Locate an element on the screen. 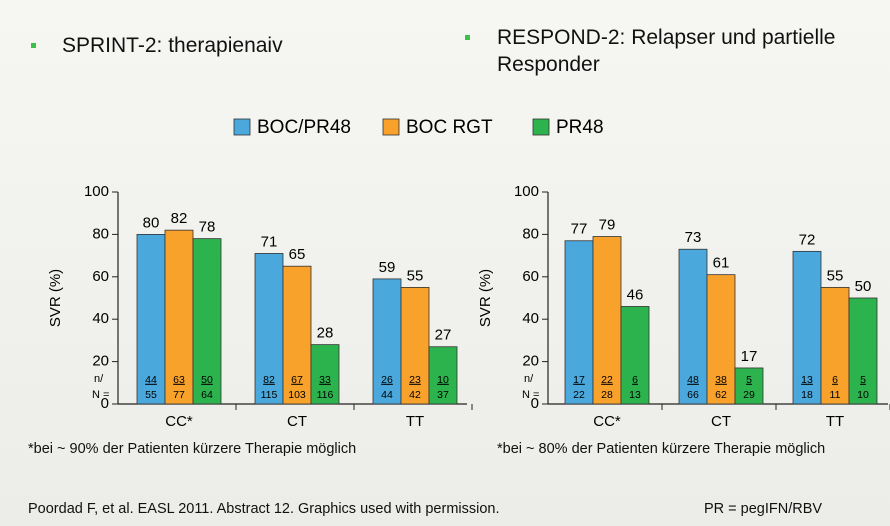  y-tick-label: 20 is located at coordinates (530, 361).